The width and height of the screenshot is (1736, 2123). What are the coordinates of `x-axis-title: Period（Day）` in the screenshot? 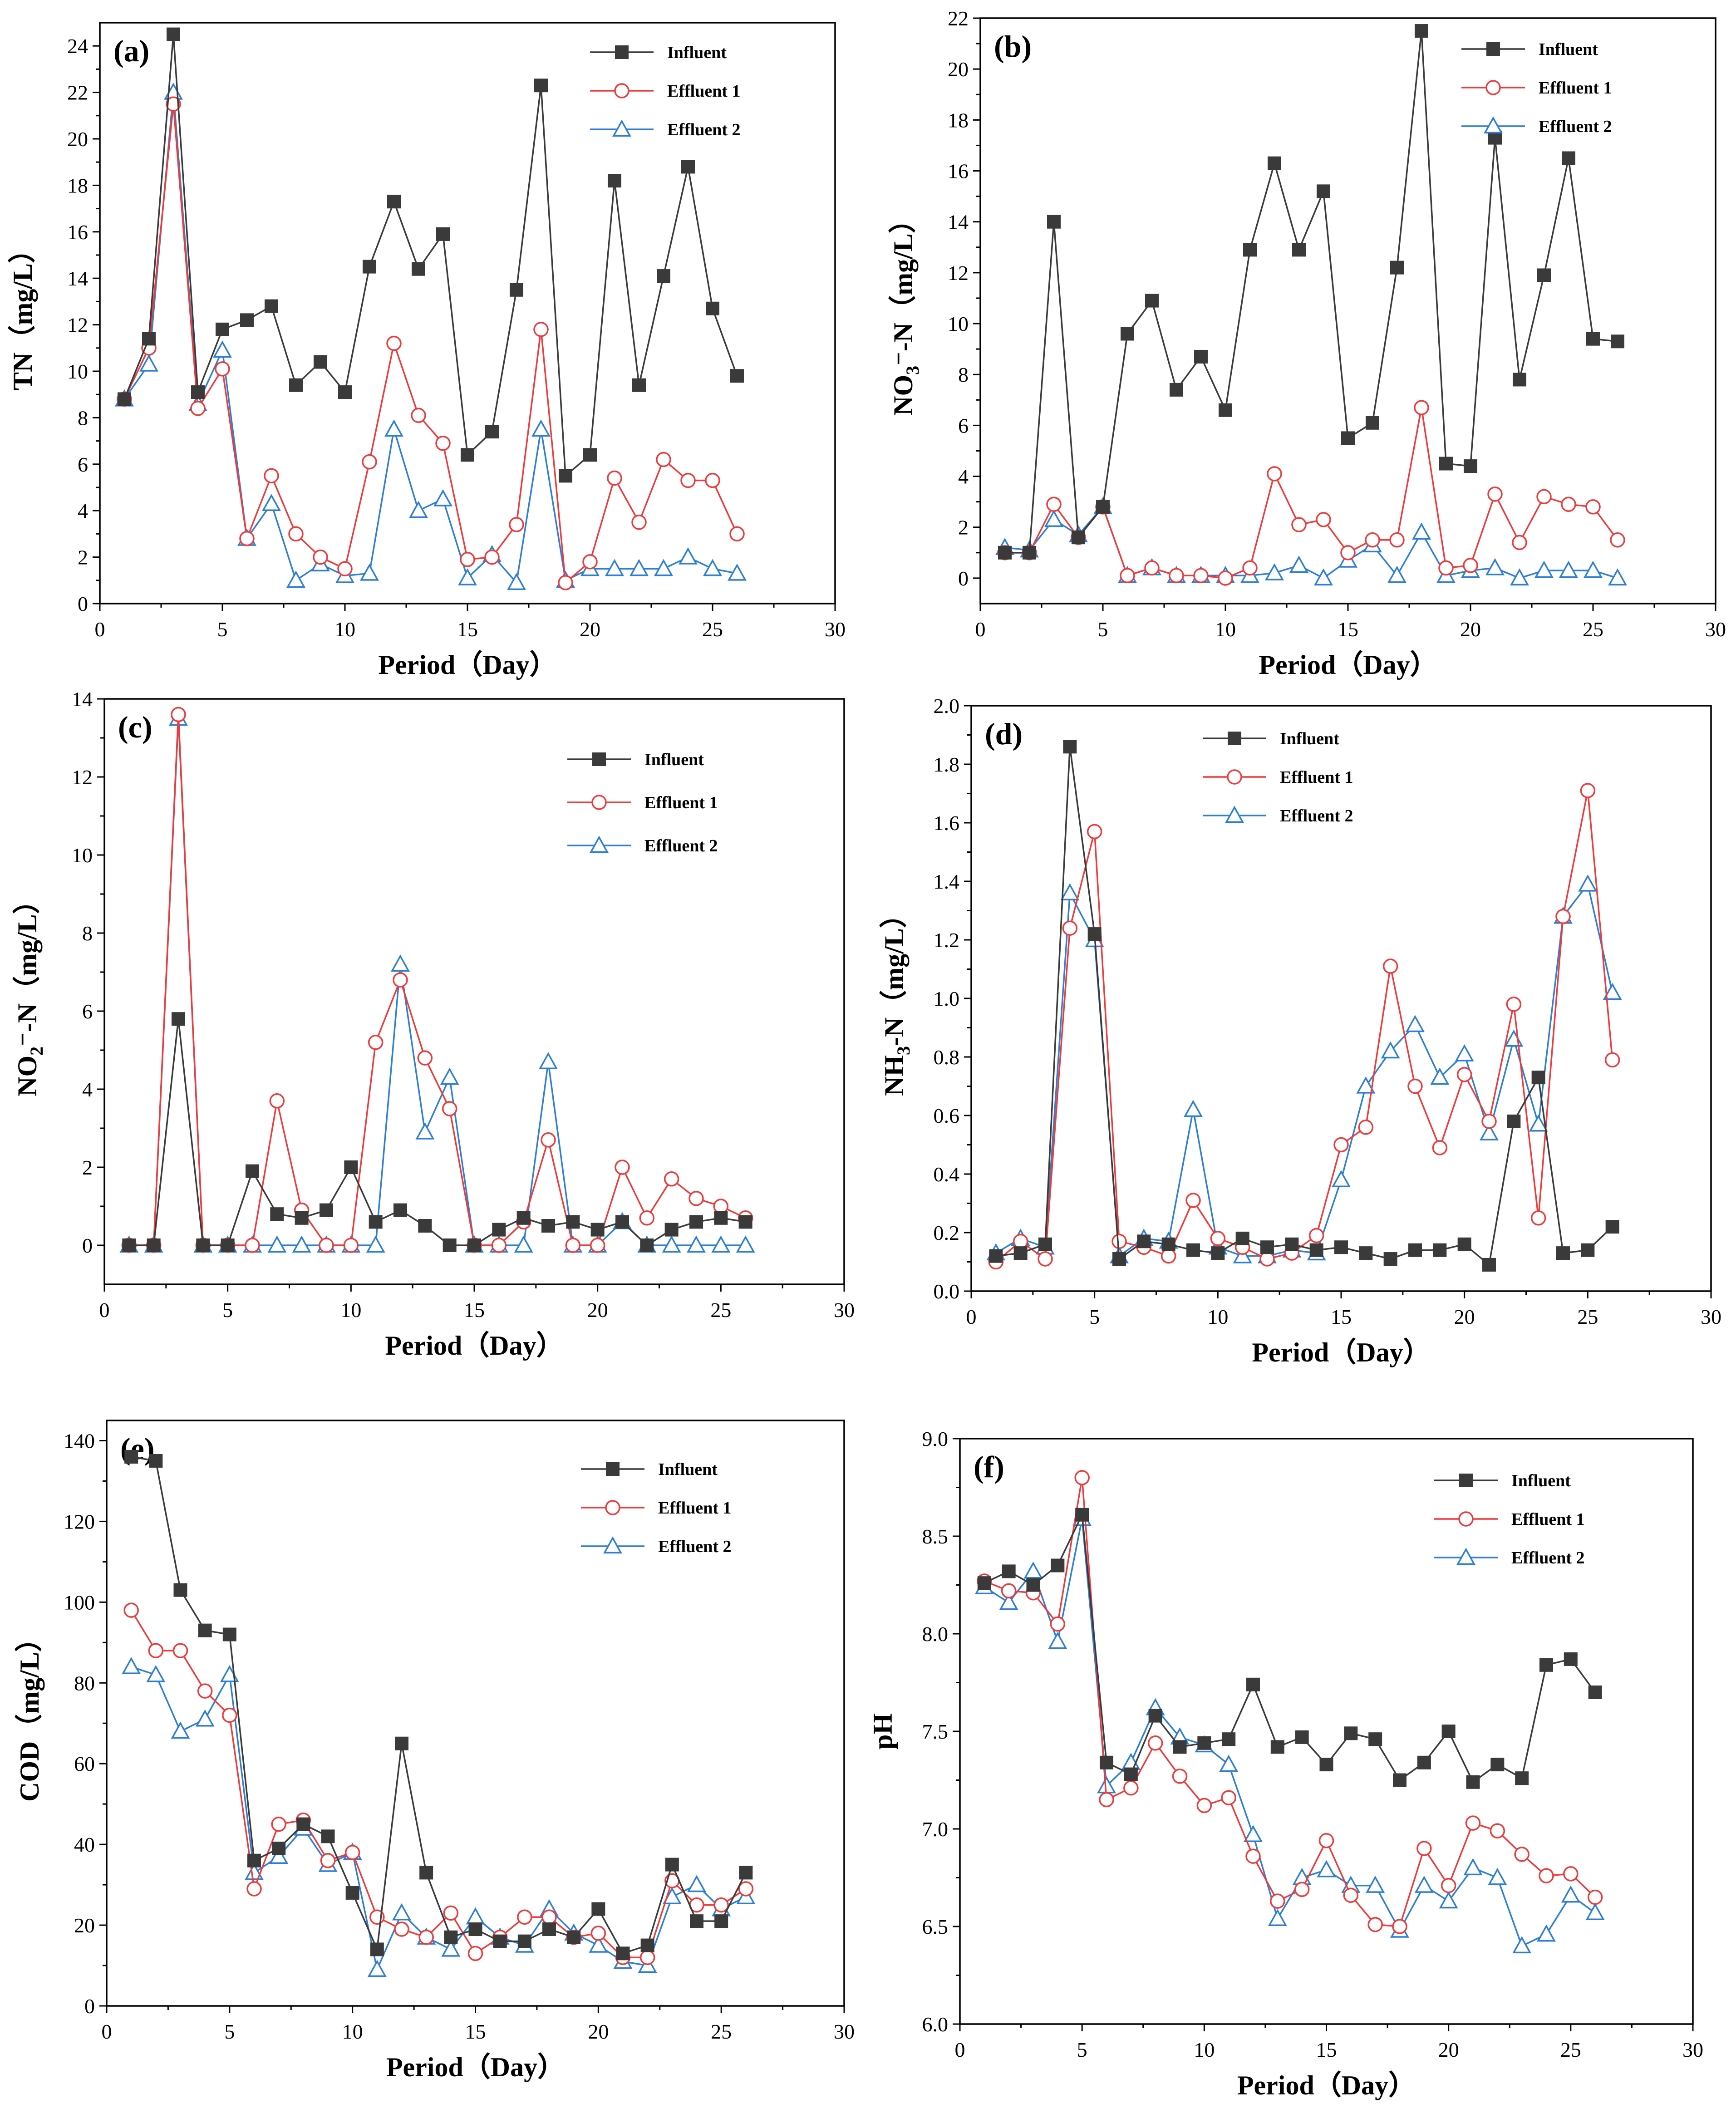 It's located at (1348, 664).